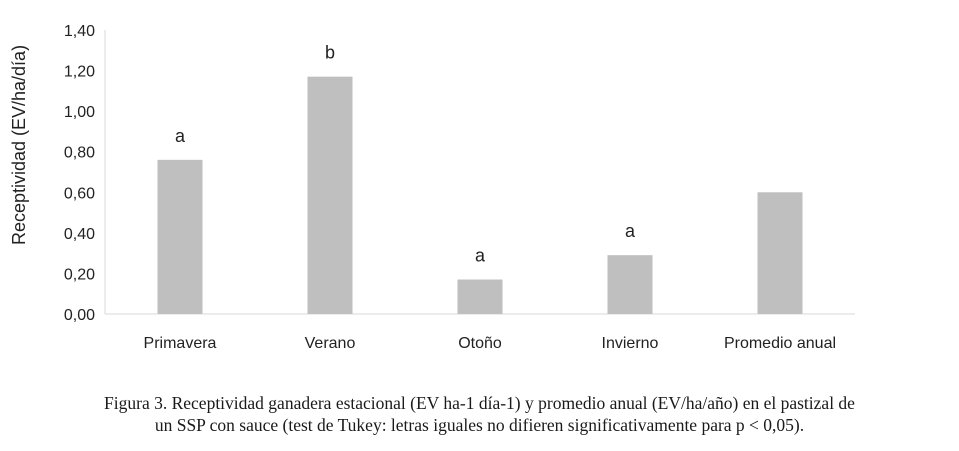 The height and width of the screenshot is (451, 959). I want to click on y-tick-label: 0,40, so click(79, 234).